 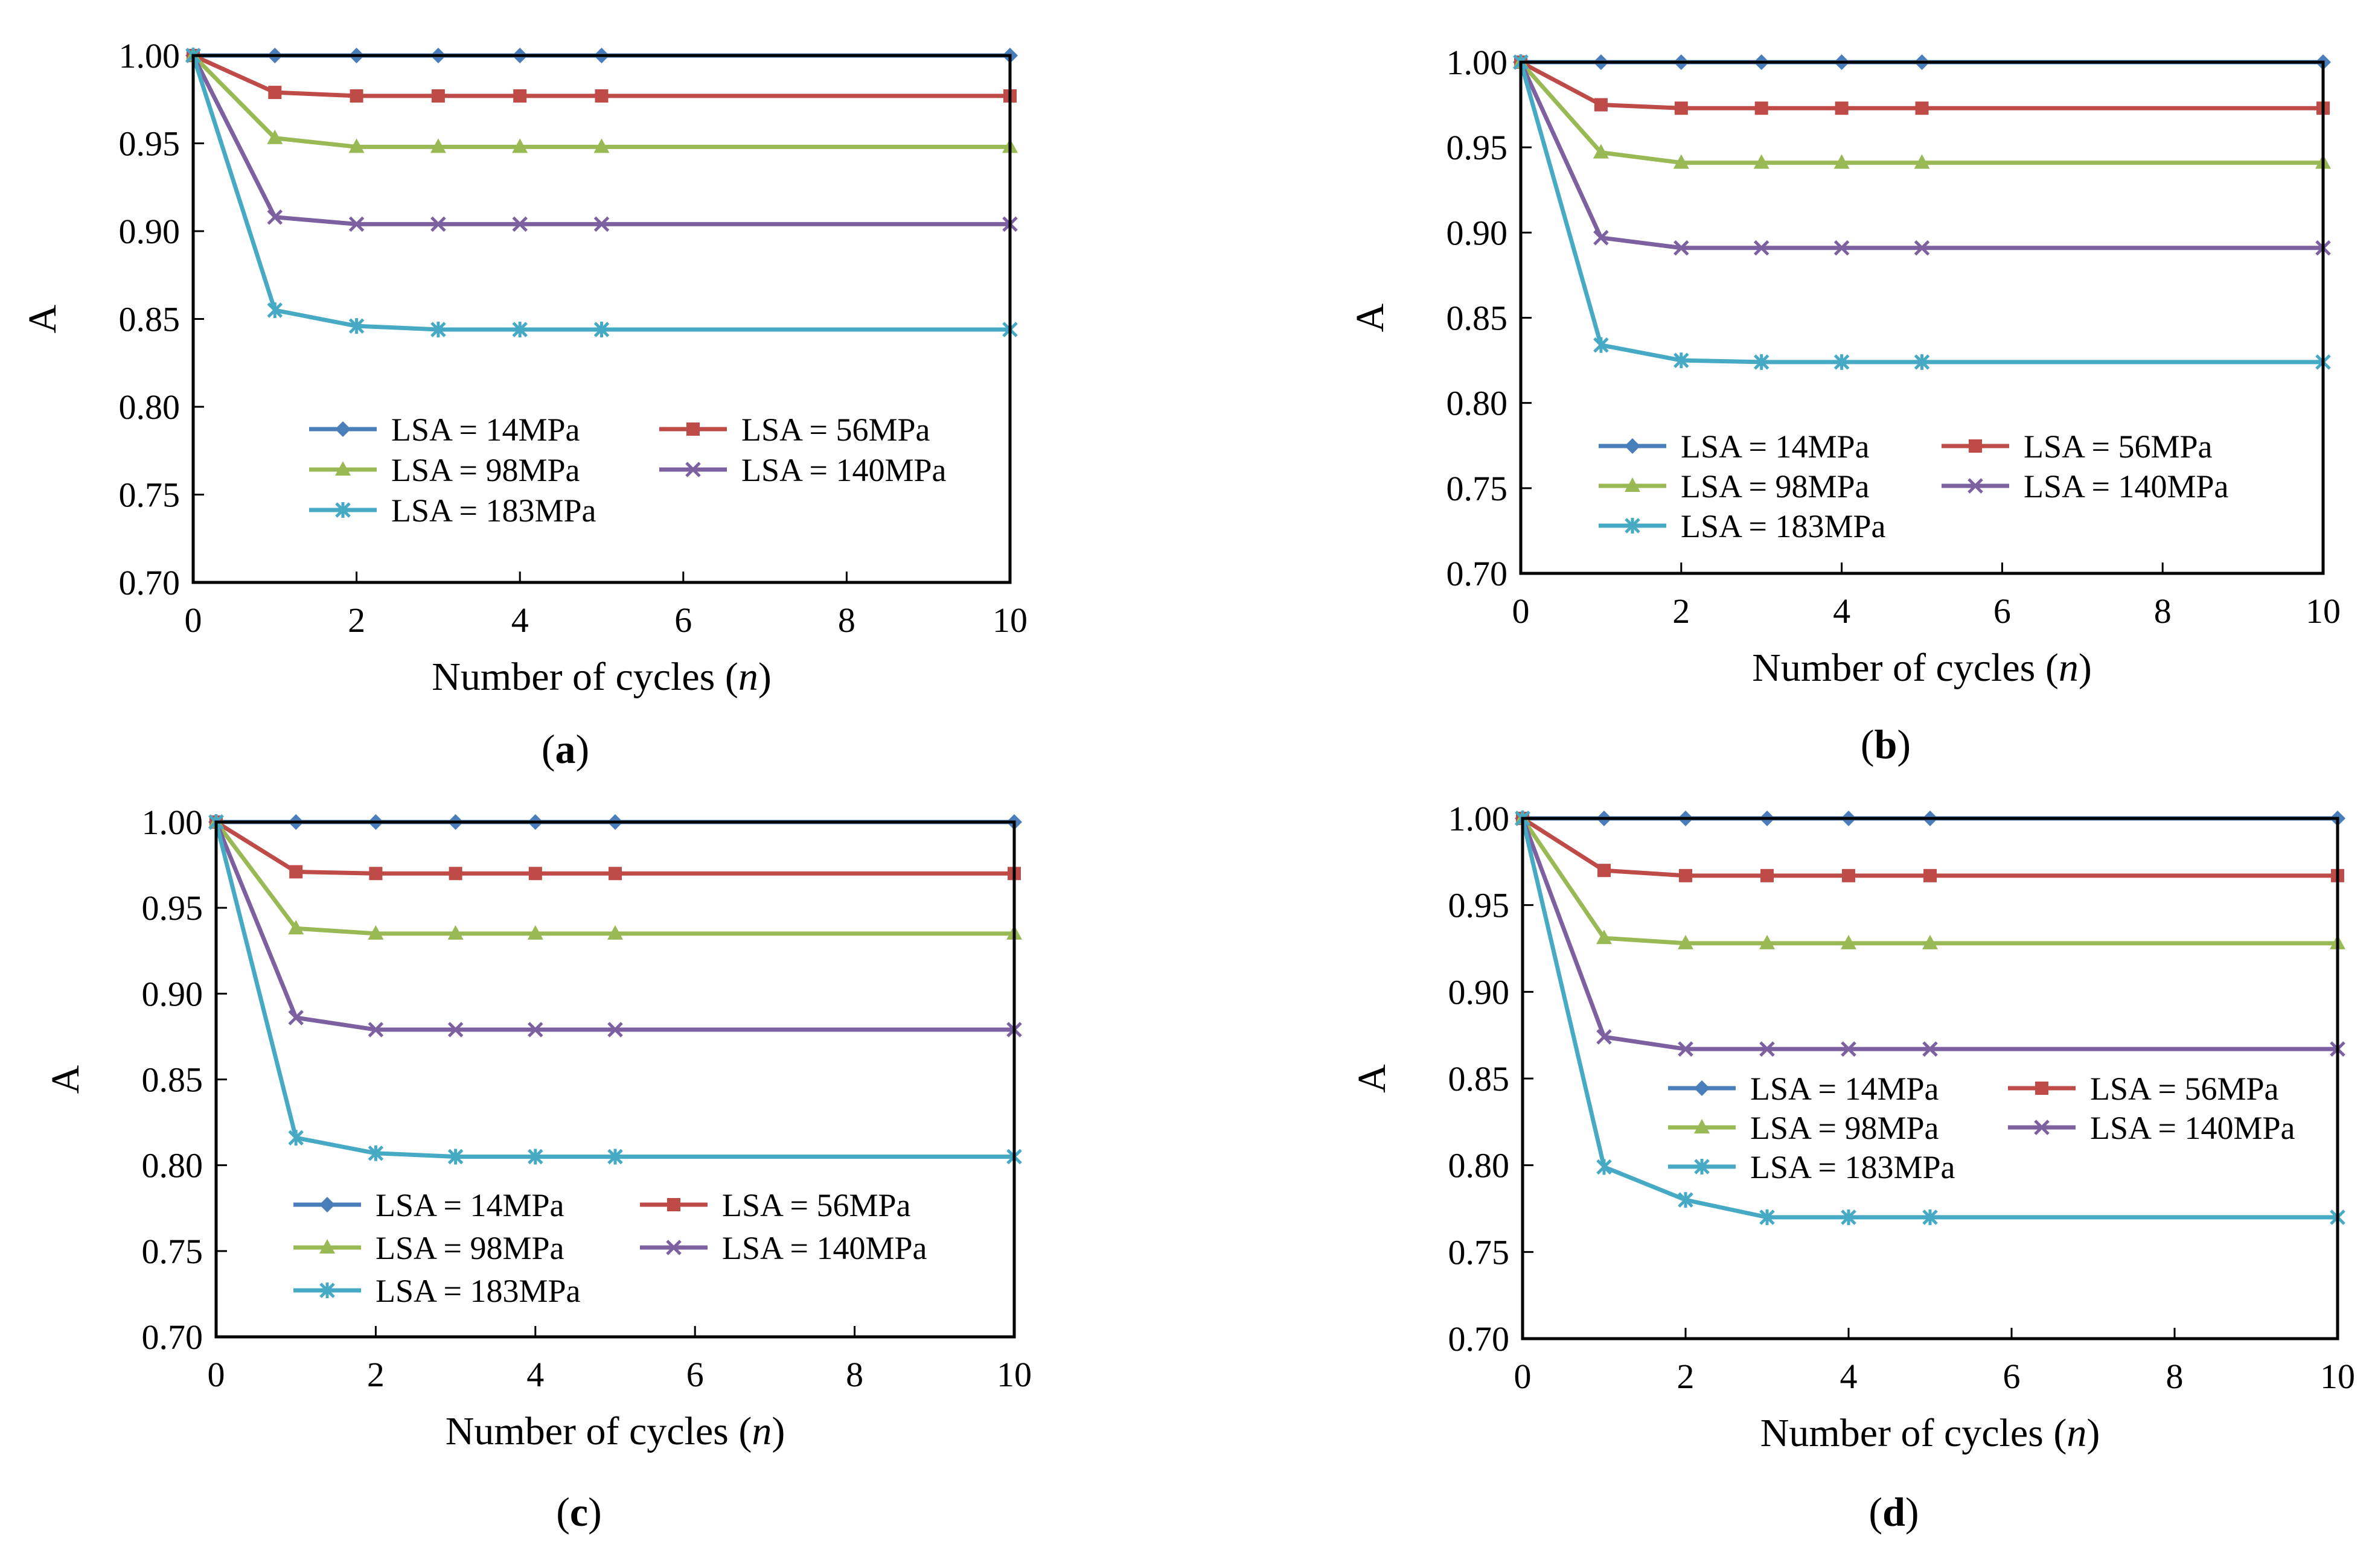 What do you see at coordinates (1479, 906) in the screenshot?
I see `y-tick-label: 0.95` at bounding box center [1479, 906].